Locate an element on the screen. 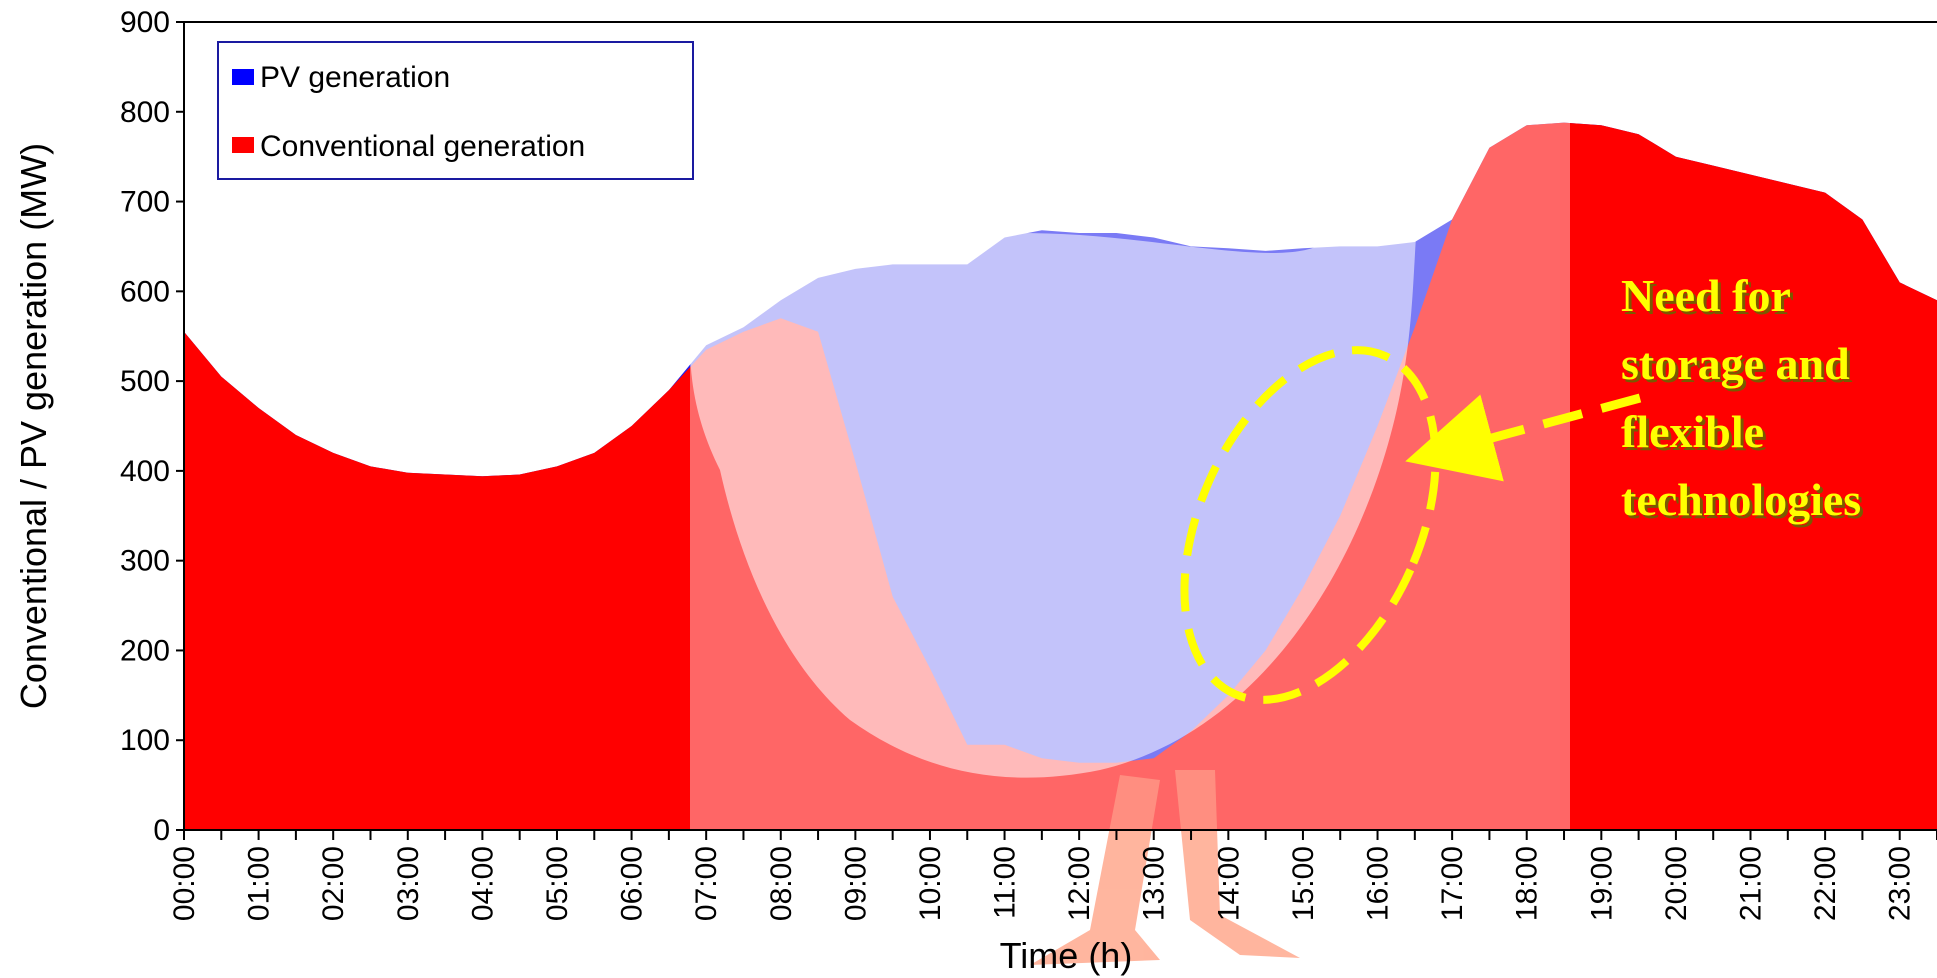 The image size is (1937, 978). legend-box is located at coordinates (455, 110).